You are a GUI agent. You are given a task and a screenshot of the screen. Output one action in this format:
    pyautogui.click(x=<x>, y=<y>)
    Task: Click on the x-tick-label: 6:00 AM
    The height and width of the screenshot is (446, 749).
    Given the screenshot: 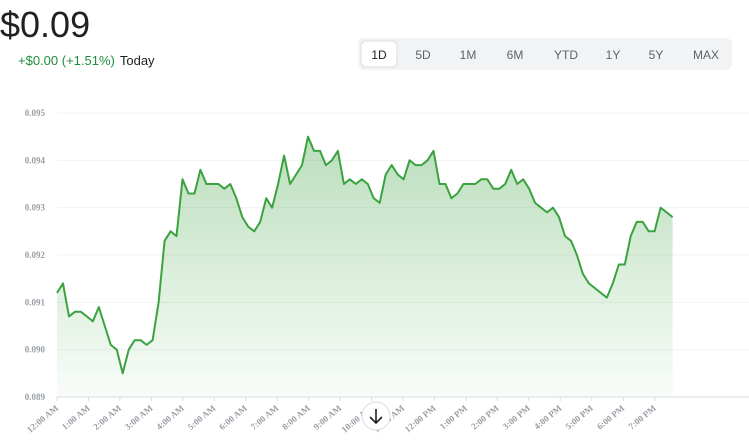 What is the action you would take?
    pyautogui.click(x=233, y=417)
    